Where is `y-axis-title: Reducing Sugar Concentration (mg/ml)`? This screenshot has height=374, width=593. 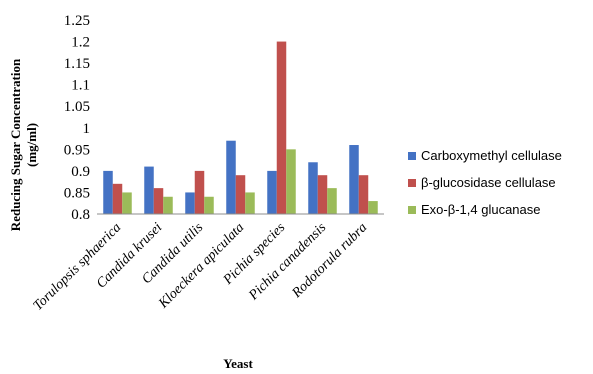 y-axis-title: Reducing Sugar Concentration (mg/ml) is located at coordinates (23, 144).